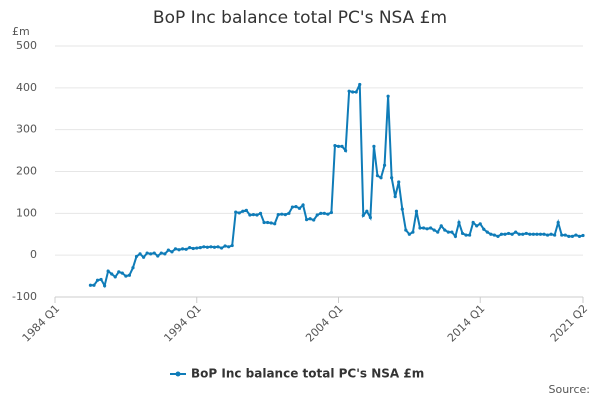  I want to click on y-tick-label: 300, so click(26, 129).